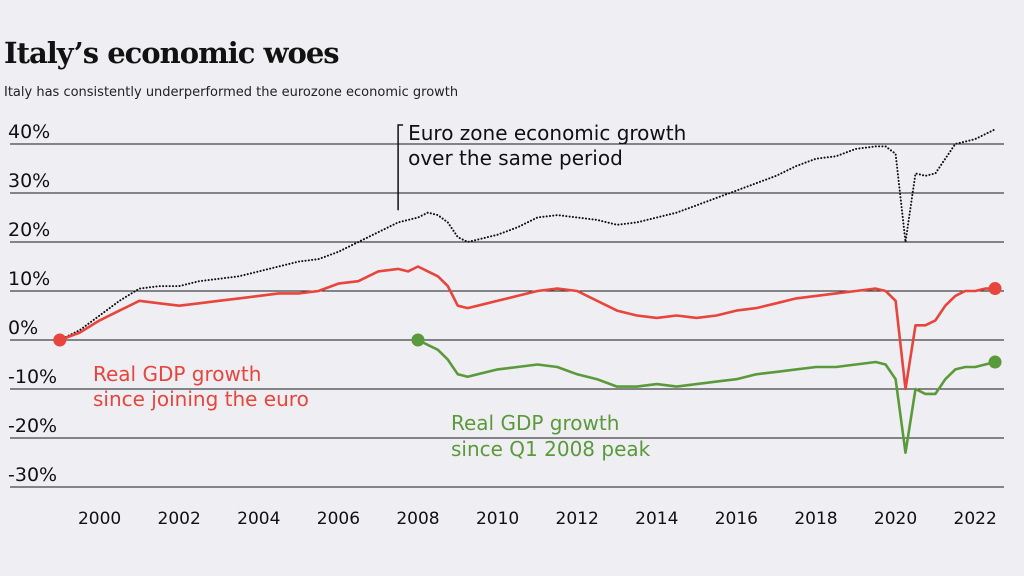 Image resolution: width=1024 pixels, height=576 pixels. What do you see at coordinates (258, 519) in the screenshot?
I see `x-tick-label: 2004` at bounding box center [258, 519].